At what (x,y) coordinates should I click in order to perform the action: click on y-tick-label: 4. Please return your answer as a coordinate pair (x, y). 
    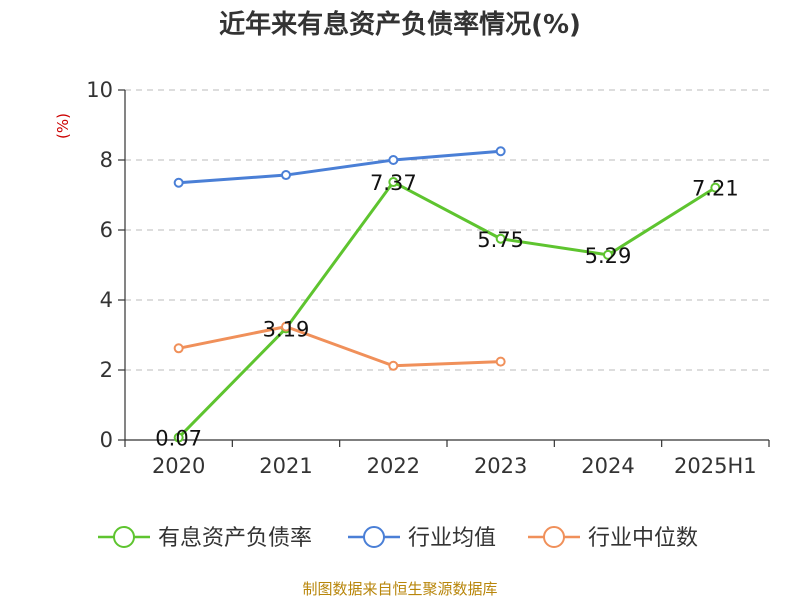
    Looking at the image, I should click on (106, 300).